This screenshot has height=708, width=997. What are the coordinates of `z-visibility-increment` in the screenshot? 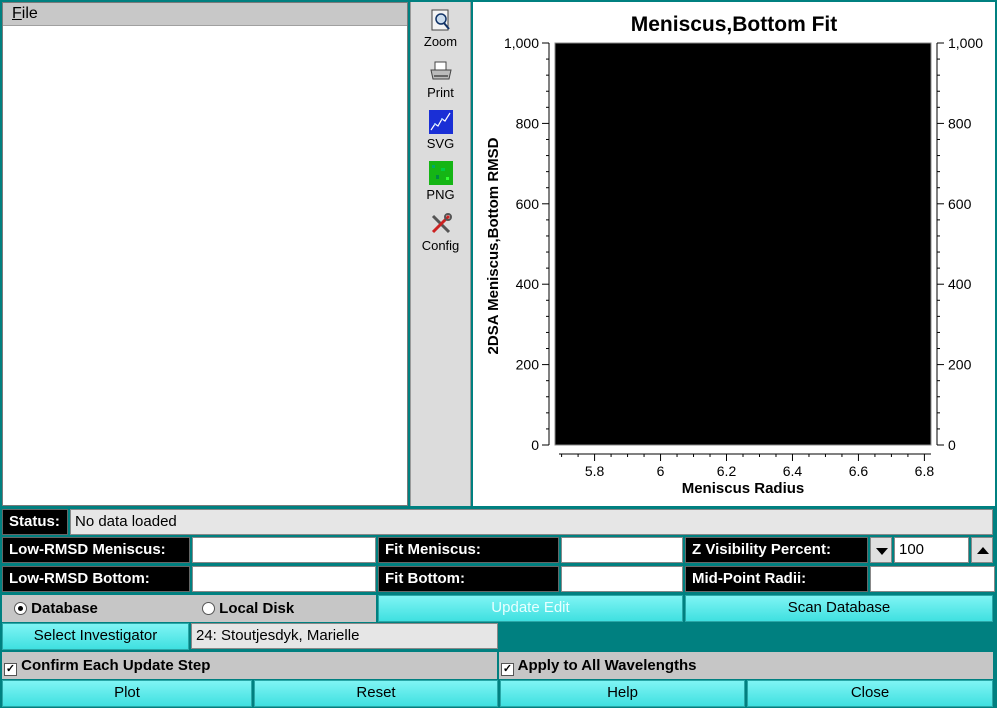 It's located at (982, 550).